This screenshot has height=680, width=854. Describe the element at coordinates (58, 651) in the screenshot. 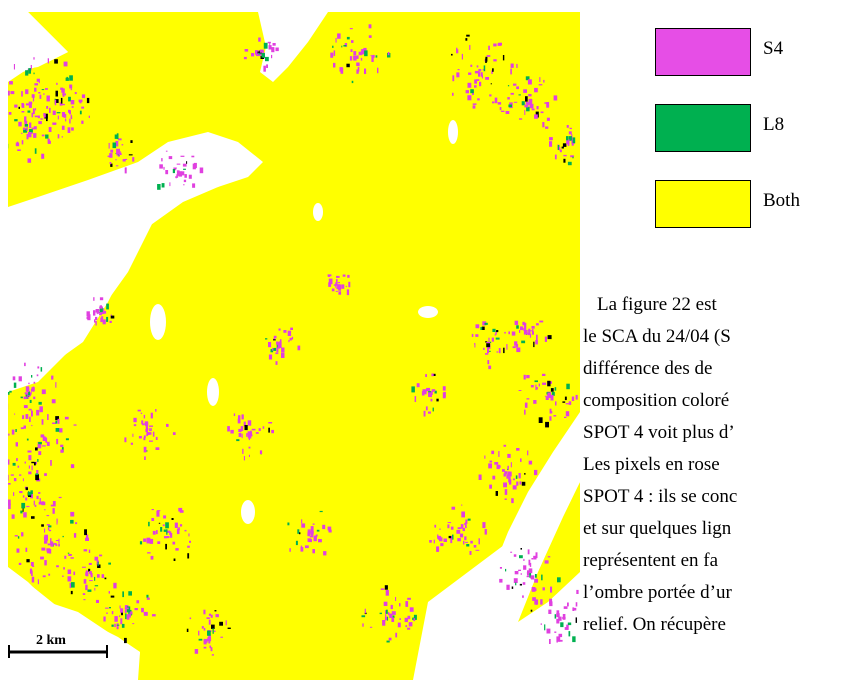

I see `scale-bar` at that location.